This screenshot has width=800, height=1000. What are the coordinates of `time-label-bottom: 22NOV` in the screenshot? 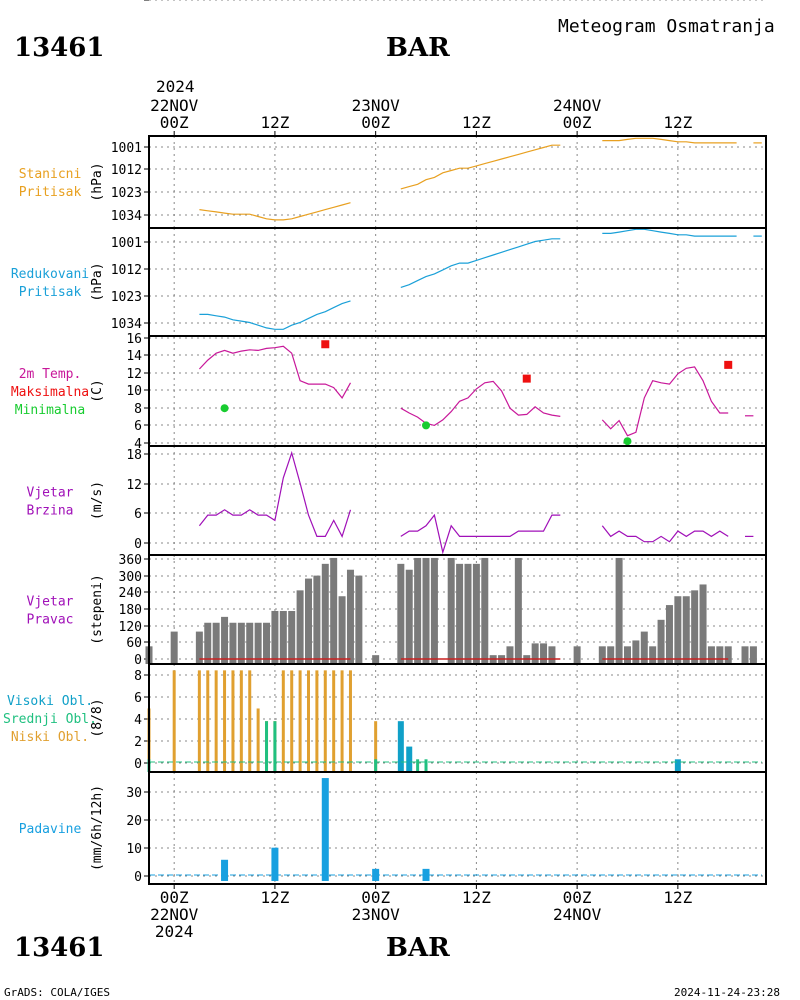 It's located at (174, 914).